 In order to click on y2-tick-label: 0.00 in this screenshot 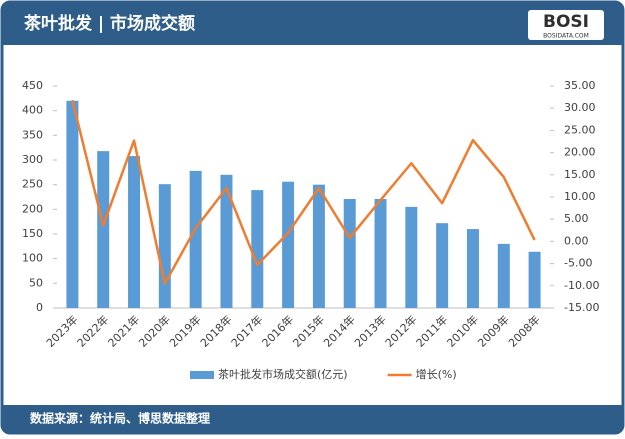, I will do `click(576, 240)`.